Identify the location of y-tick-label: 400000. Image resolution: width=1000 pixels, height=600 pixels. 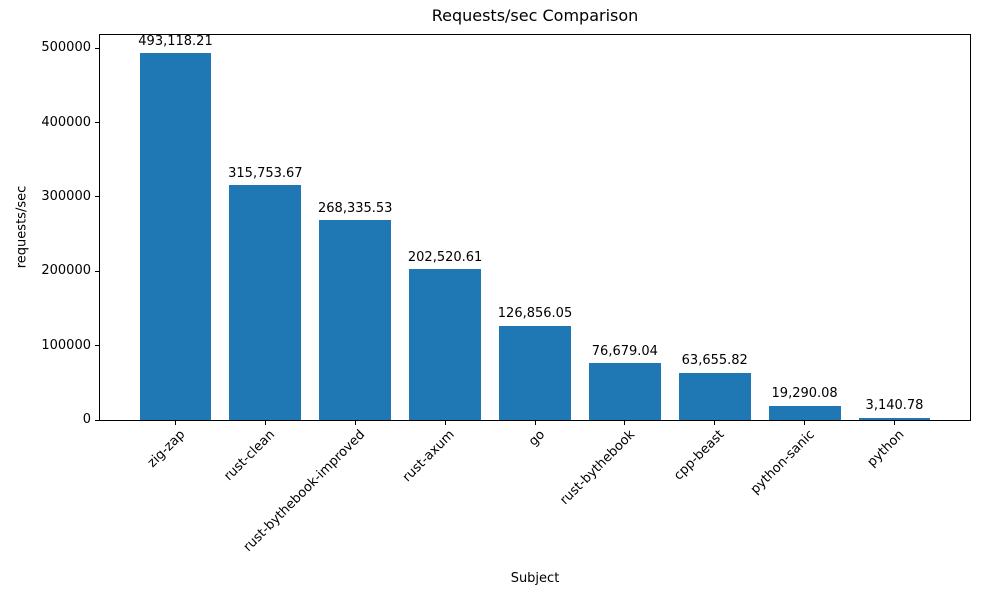
(66, 122).